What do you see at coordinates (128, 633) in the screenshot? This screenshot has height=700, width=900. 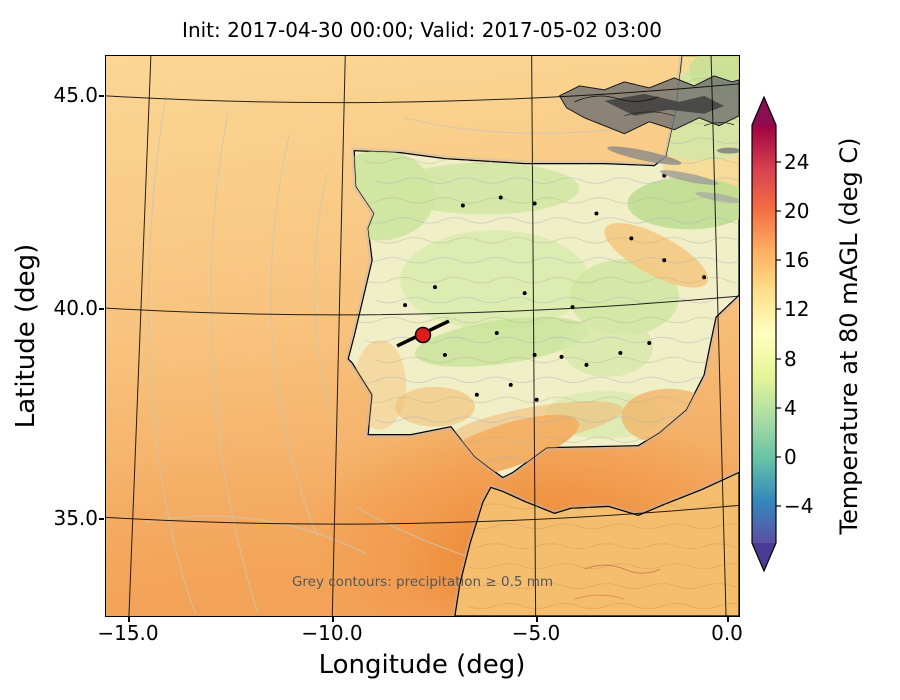 I see `x-tick-label: −15.0` at bounding box center [128, 633].